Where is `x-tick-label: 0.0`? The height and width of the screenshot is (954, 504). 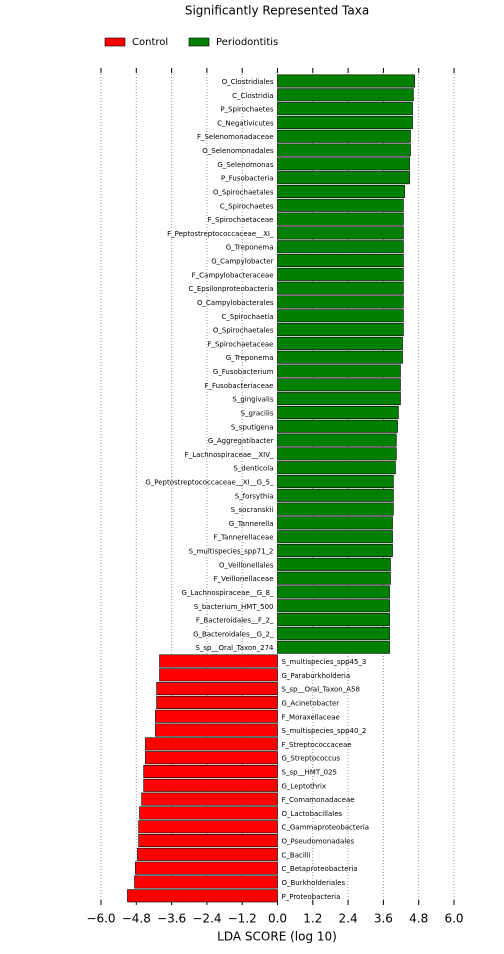
x-tick-label: 0.0 is located at coordinates (277, 919).